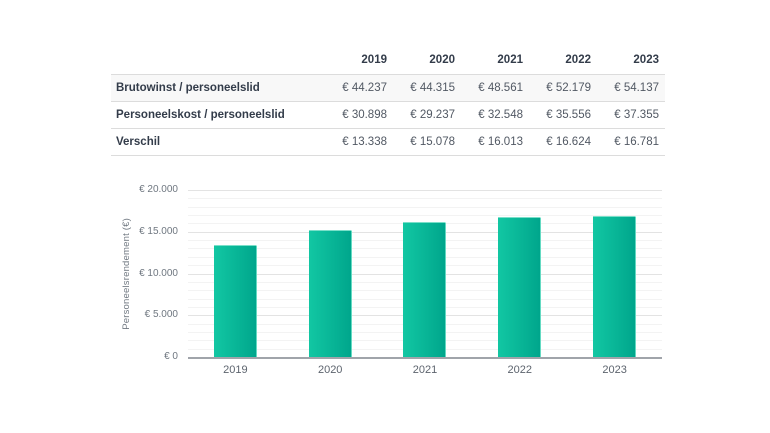  I want to click on cell-value: € 29.237, so click(427, 115).